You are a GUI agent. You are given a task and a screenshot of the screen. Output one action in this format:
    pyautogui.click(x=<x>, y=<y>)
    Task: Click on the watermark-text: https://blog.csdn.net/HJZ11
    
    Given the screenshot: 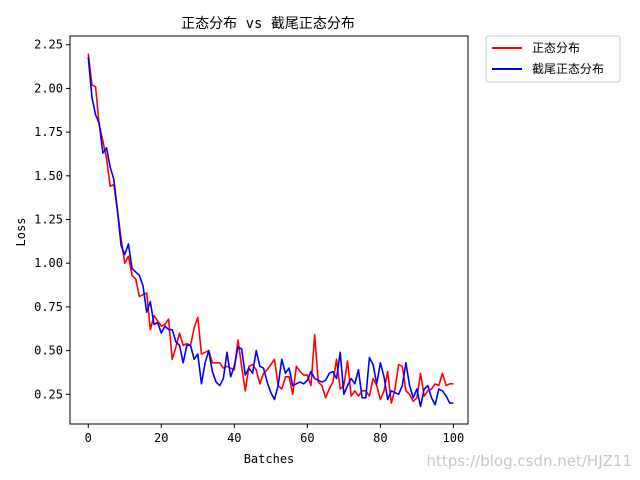 What is the action you would take?
    pyautogui.click(x=529, y=461)
    